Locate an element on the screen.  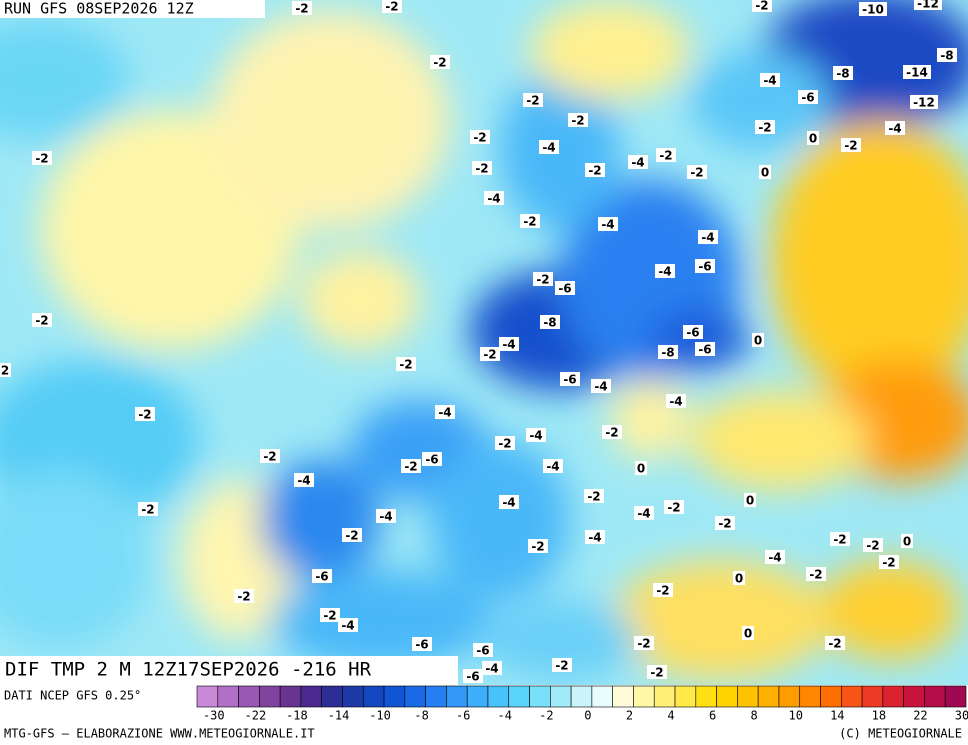
map-title: DIF TMP 2 M 12Z17SEP2026 -216 HR is located at coordinates (188, 670).